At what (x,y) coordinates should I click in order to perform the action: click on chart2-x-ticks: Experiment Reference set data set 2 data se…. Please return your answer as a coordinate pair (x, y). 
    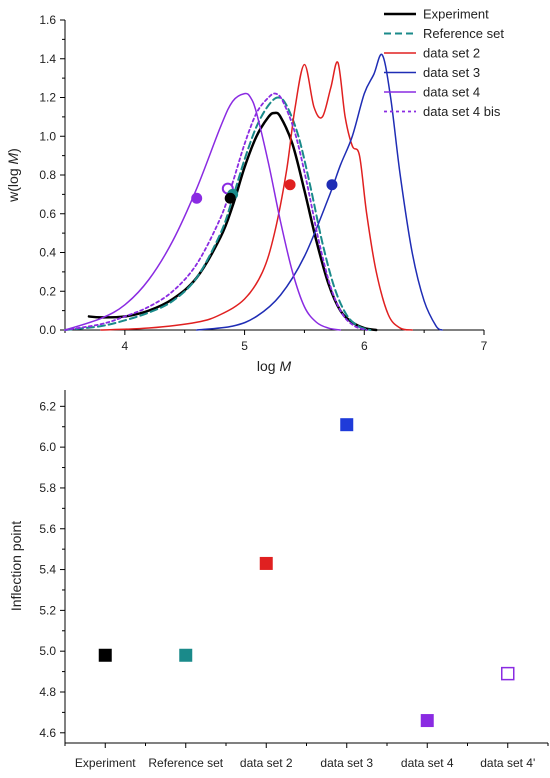
    Looking at the image, I should click on (306, 756).